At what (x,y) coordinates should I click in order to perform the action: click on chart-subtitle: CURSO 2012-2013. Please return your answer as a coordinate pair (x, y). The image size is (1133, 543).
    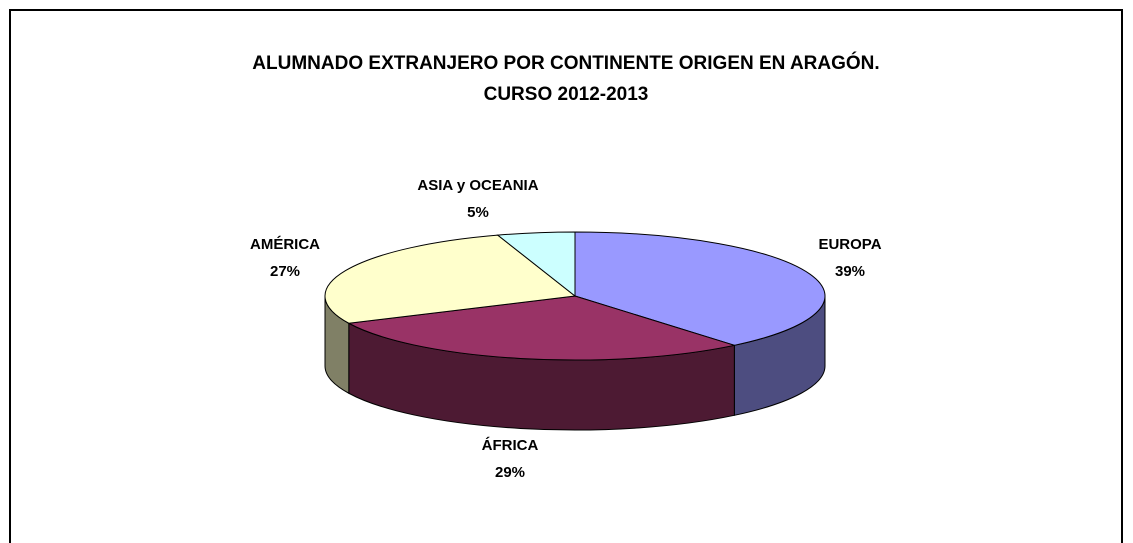
    Looking at the image, I should click on (566, 94).